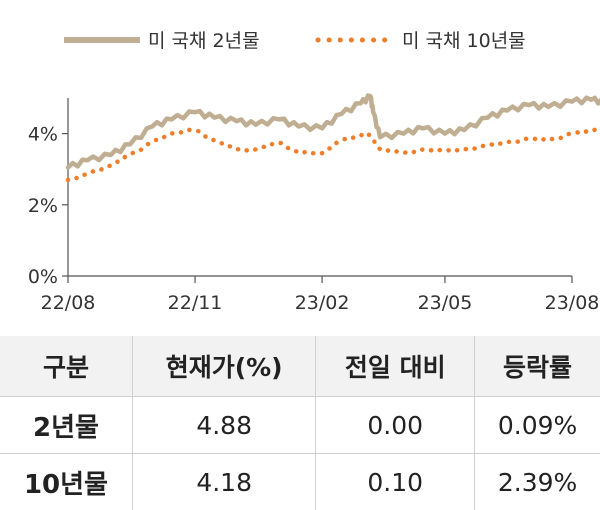 The image size is (600, 510). What do you see at coordinates (537, 425) in the screenshot?
I see `row-rate: 0.09%` at bounding box center [537, 425].